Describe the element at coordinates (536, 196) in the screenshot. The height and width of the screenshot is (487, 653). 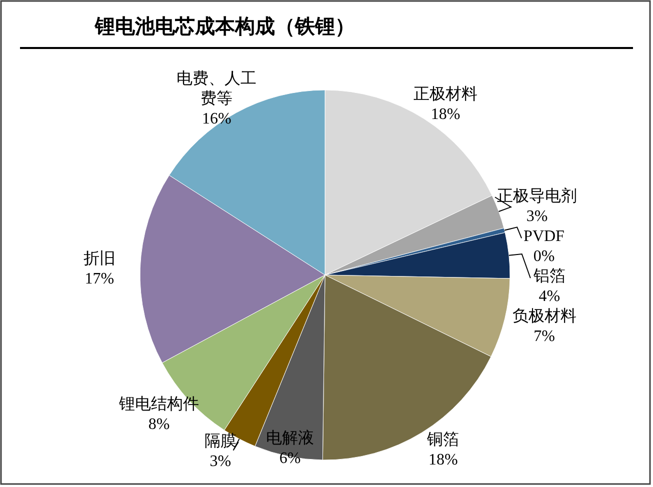
I see `slice-label: 正极导电剂` at that location.